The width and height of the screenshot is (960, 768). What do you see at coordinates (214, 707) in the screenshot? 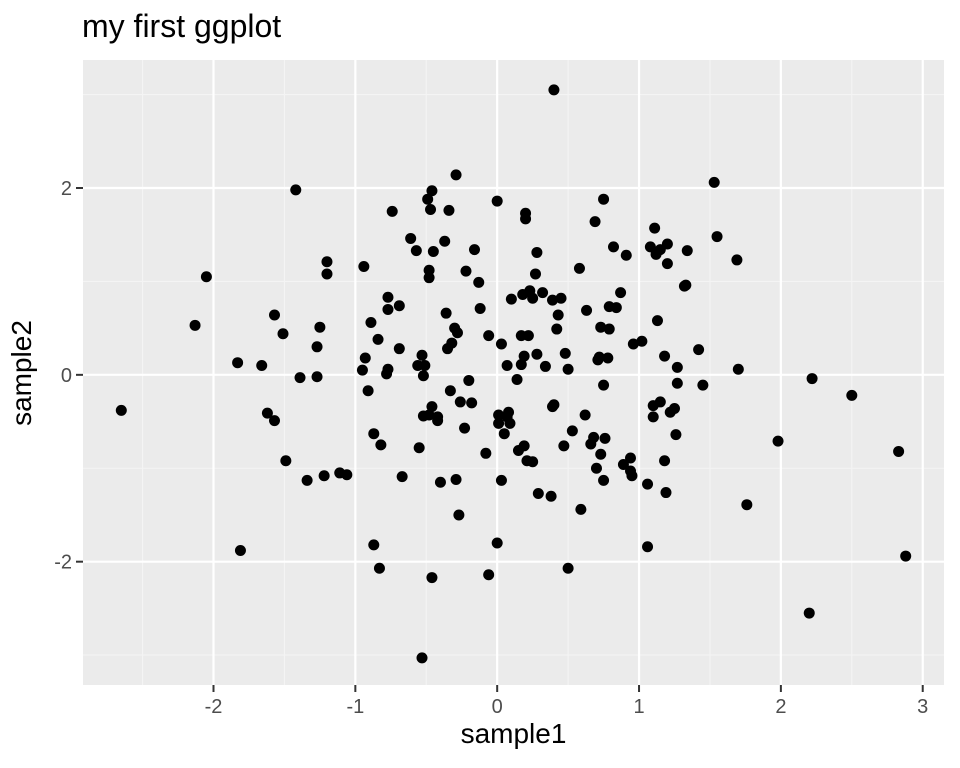
I see `x-tick-label: -2` at bounding box center [214, 707].